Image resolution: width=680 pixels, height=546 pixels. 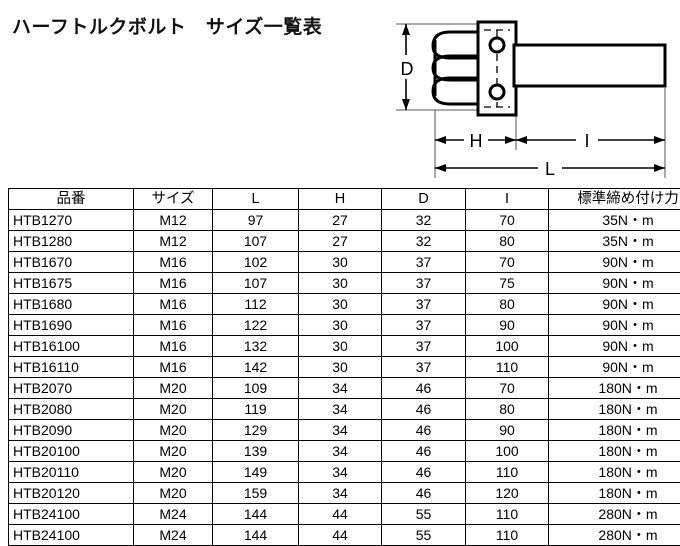 What do you see at coordinates (476, 141) in the screenshot?
I see `dimension-label-H: H` at bounding box center [476, 141].